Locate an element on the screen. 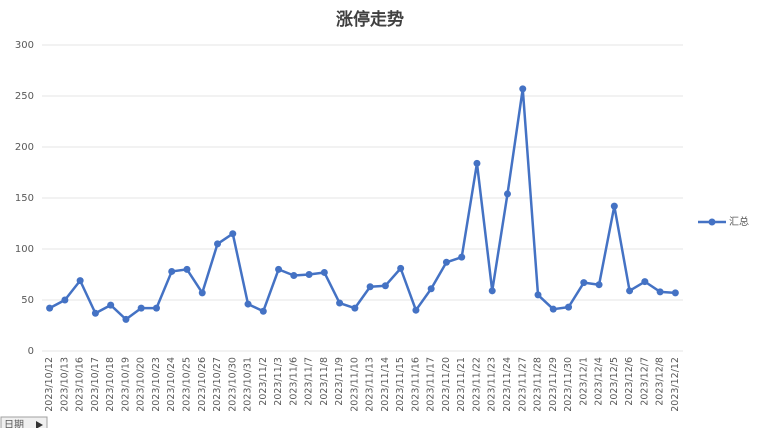 The width and height of the screenshot is (760, 428). x-tick-label: 2023/10/20 is located at coordinates (141, 384).